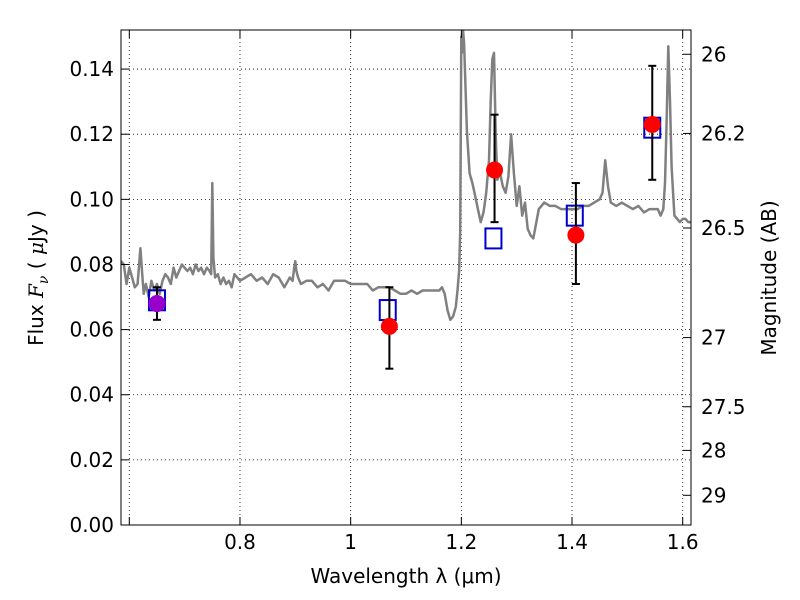 This screenshot has height=600, width=800. What do you see at coordinates (91, 525) in the screenshot?
I see `y-tick-label: 0.00` at bounding box center [91, 525].